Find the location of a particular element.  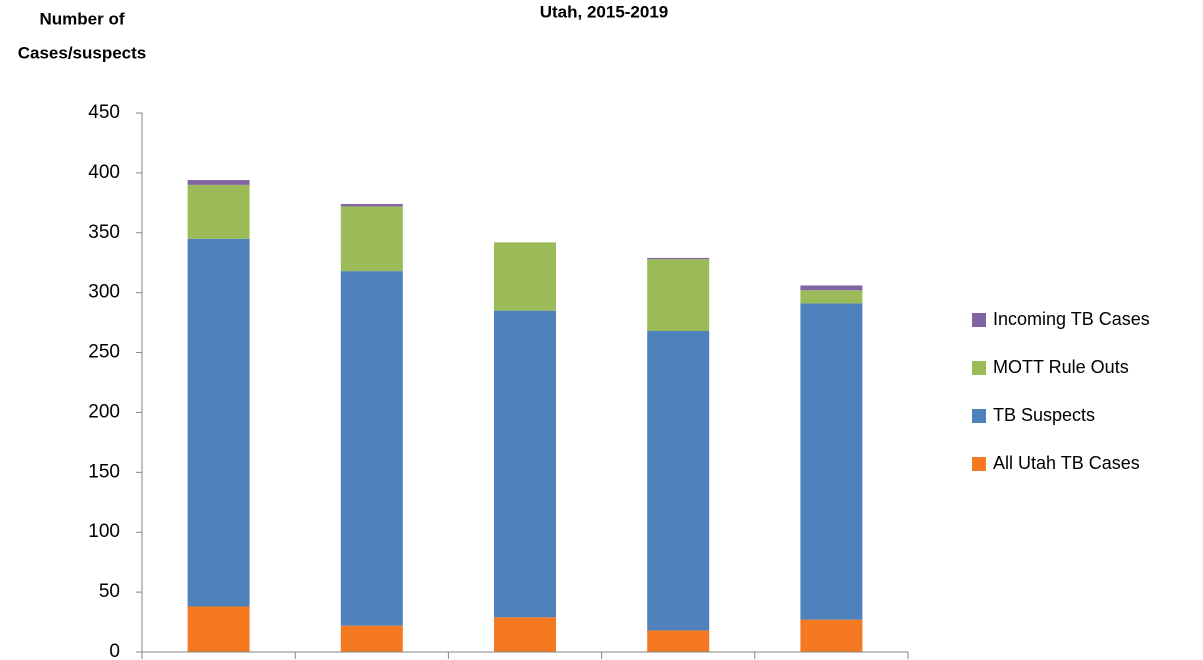

legend-label: All Utah TB Cases is located at coordinates (1066, 463).